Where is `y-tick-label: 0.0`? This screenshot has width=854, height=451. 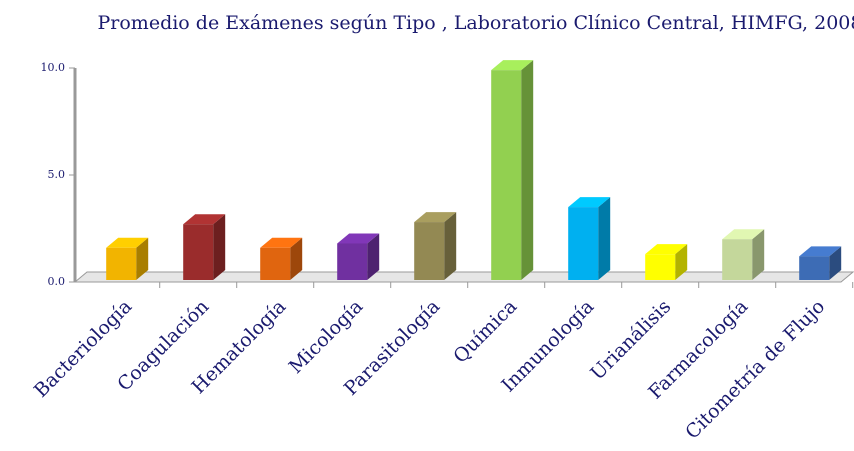 y-tick-label: 0.0 is located at coordinates (57, 281).